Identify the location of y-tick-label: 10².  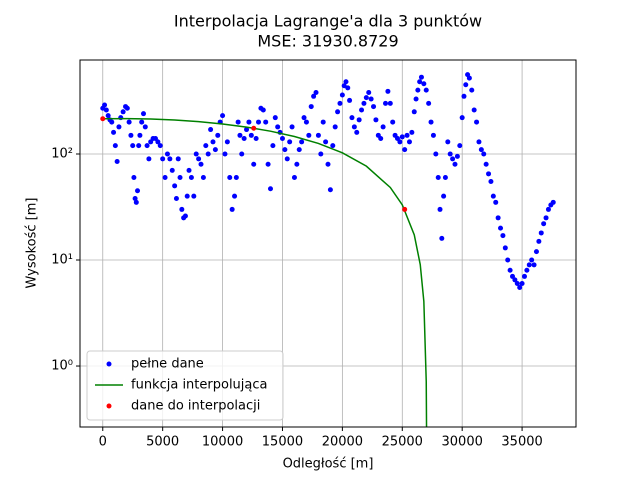
(62, 153).